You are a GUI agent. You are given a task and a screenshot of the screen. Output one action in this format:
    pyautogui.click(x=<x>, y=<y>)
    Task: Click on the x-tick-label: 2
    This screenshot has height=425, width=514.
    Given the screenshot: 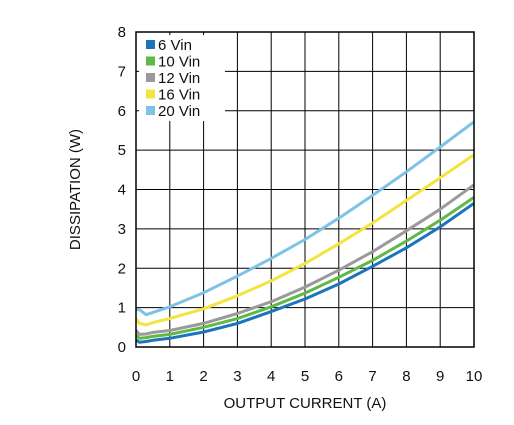 What is the action you would take?
    pyautogui.click(x=203, y=376)
    